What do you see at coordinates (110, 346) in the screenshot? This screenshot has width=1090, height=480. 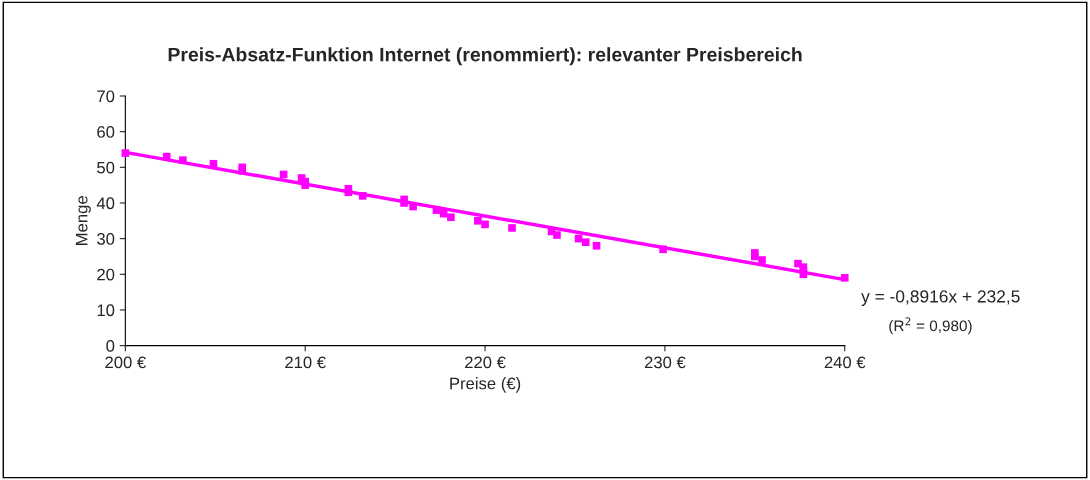 I see `y-tick-label: 0` at bounding box center [110, 346].